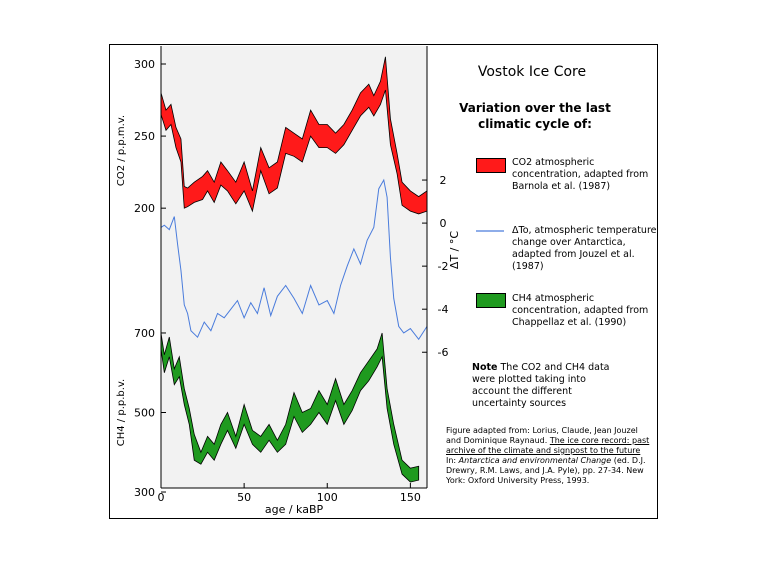 The width and height of the screenshot is (768, 576). I want to click on ch4-axis-label: CH4 / p.p.b.v., so click(121, 413).